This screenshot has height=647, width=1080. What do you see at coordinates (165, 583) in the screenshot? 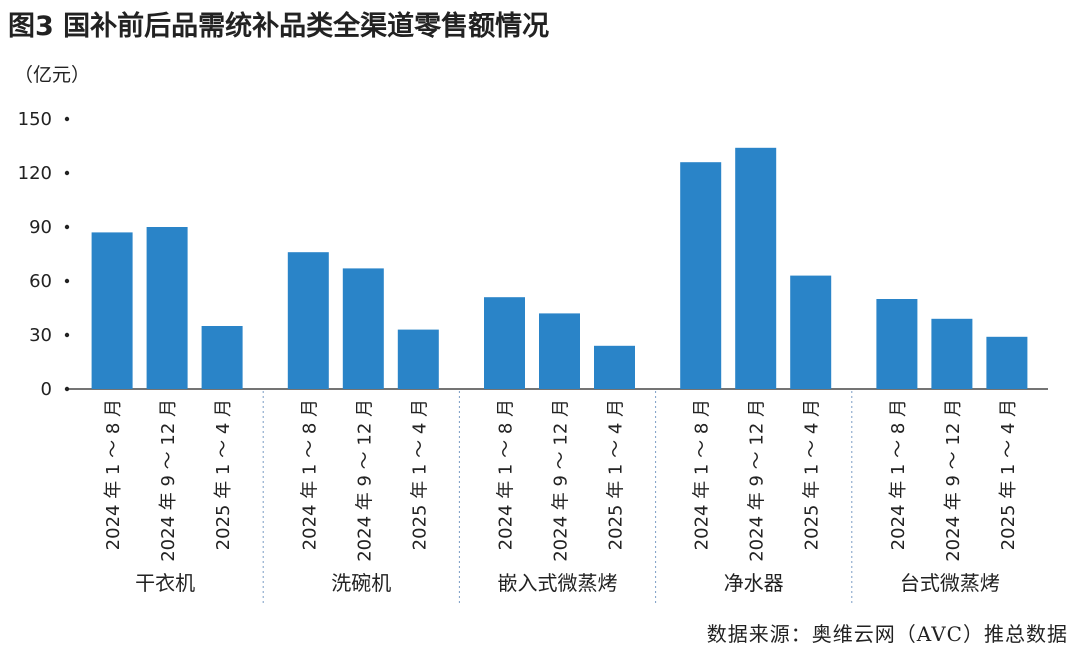
I see `category-label: 干衣机` at bounding box center [165, 583].